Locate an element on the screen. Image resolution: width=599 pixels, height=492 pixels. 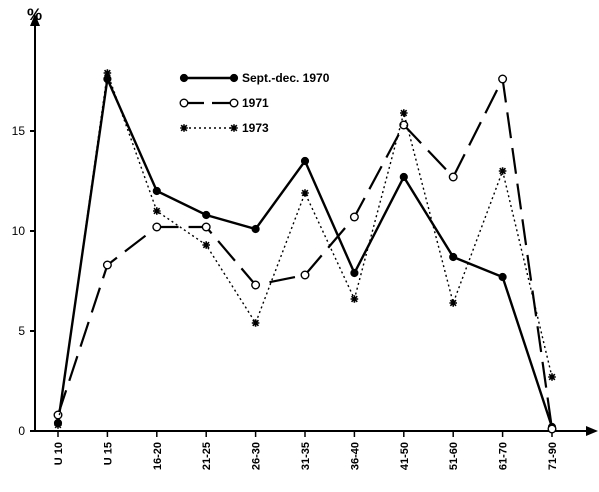
legend-item: Sept.-dec. 1970 is located at coordinates (254, 78).